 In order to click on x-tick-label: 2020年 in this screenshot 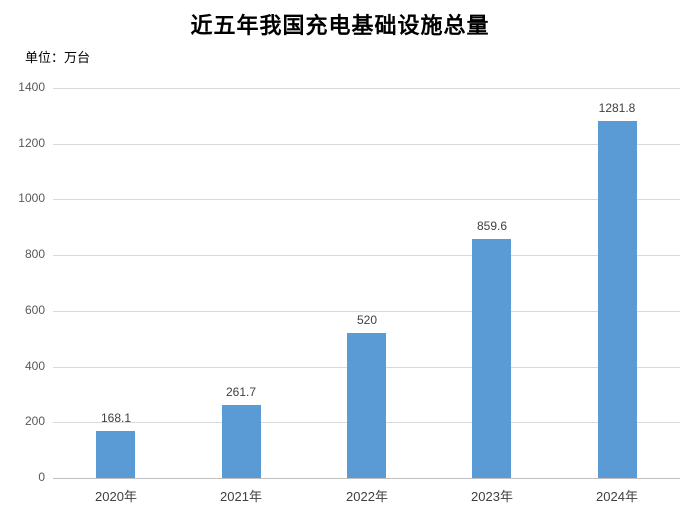, I will do `click(116, 496)`.